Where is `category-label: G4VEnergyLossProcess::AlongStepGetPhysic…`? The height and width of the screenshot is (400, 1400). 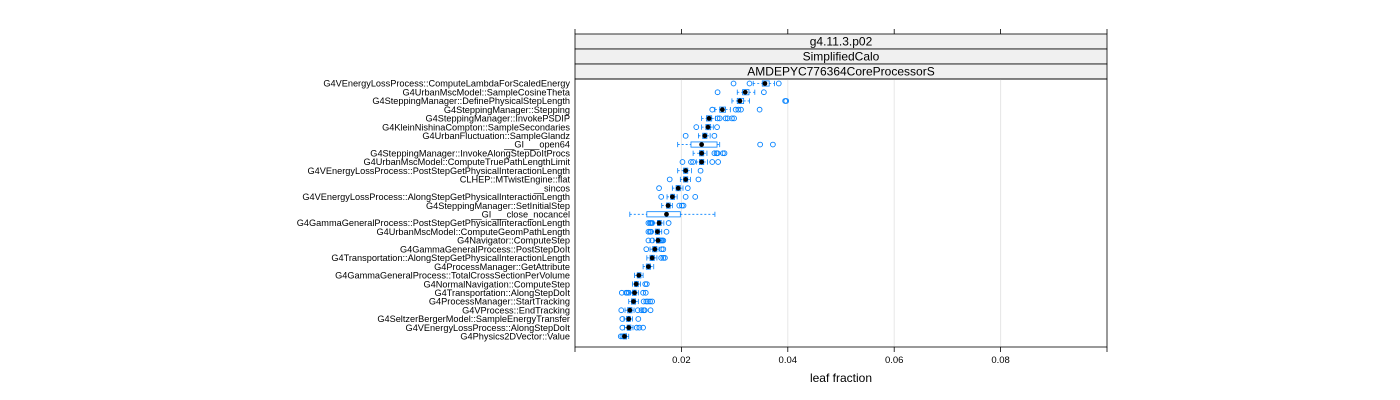 category-label: G4VEnergyLossProcess::AlongStepGetPhysic… is located at coordinates (436, 197).